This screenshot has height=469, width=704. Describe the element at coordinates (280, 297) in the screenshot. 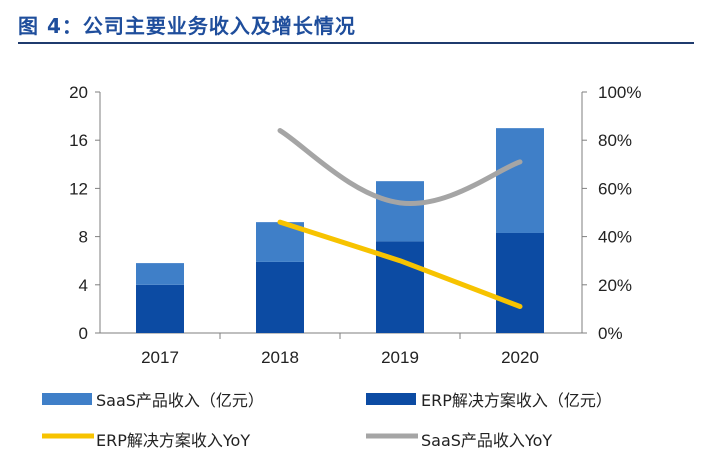

I see `bar-erp-2018` at that location.